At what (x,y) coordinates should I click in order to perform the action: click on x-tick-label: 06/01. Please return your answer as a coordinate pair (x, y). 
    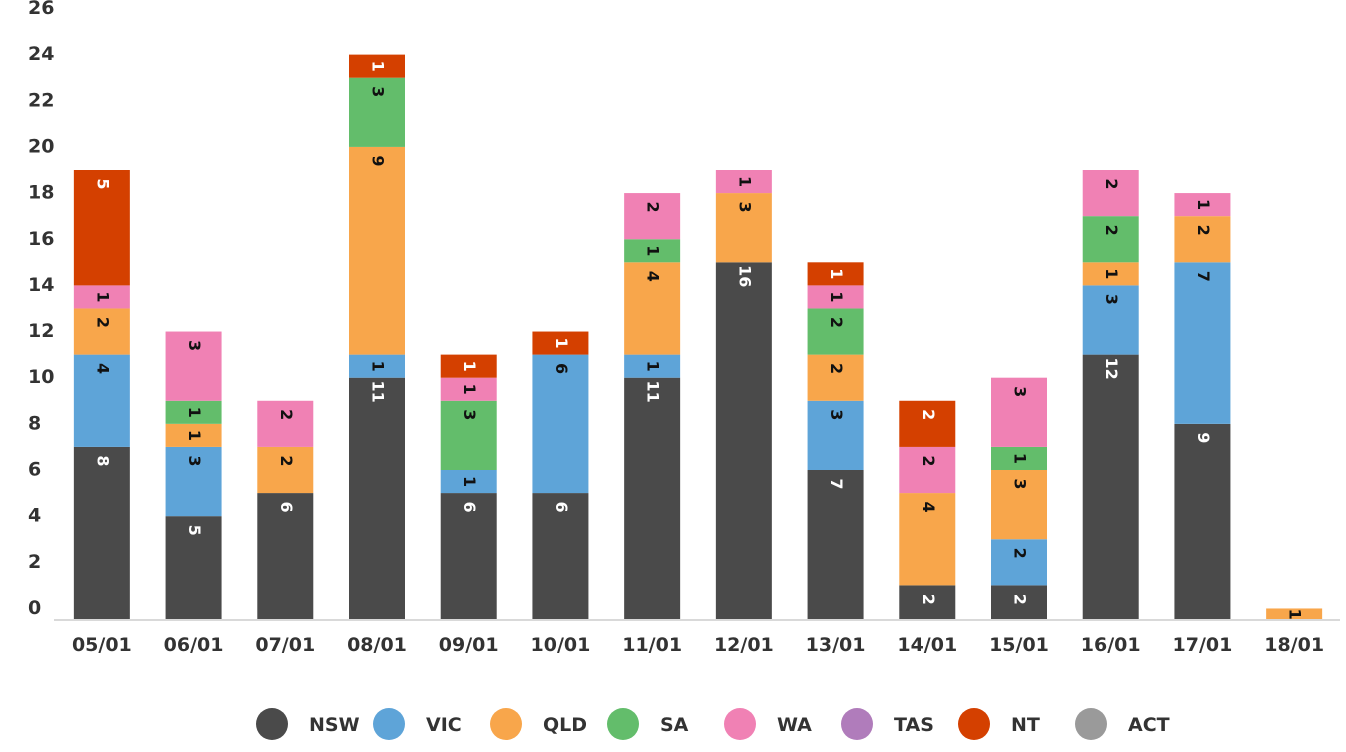
    Looking at the image, I should click on (194, 645).